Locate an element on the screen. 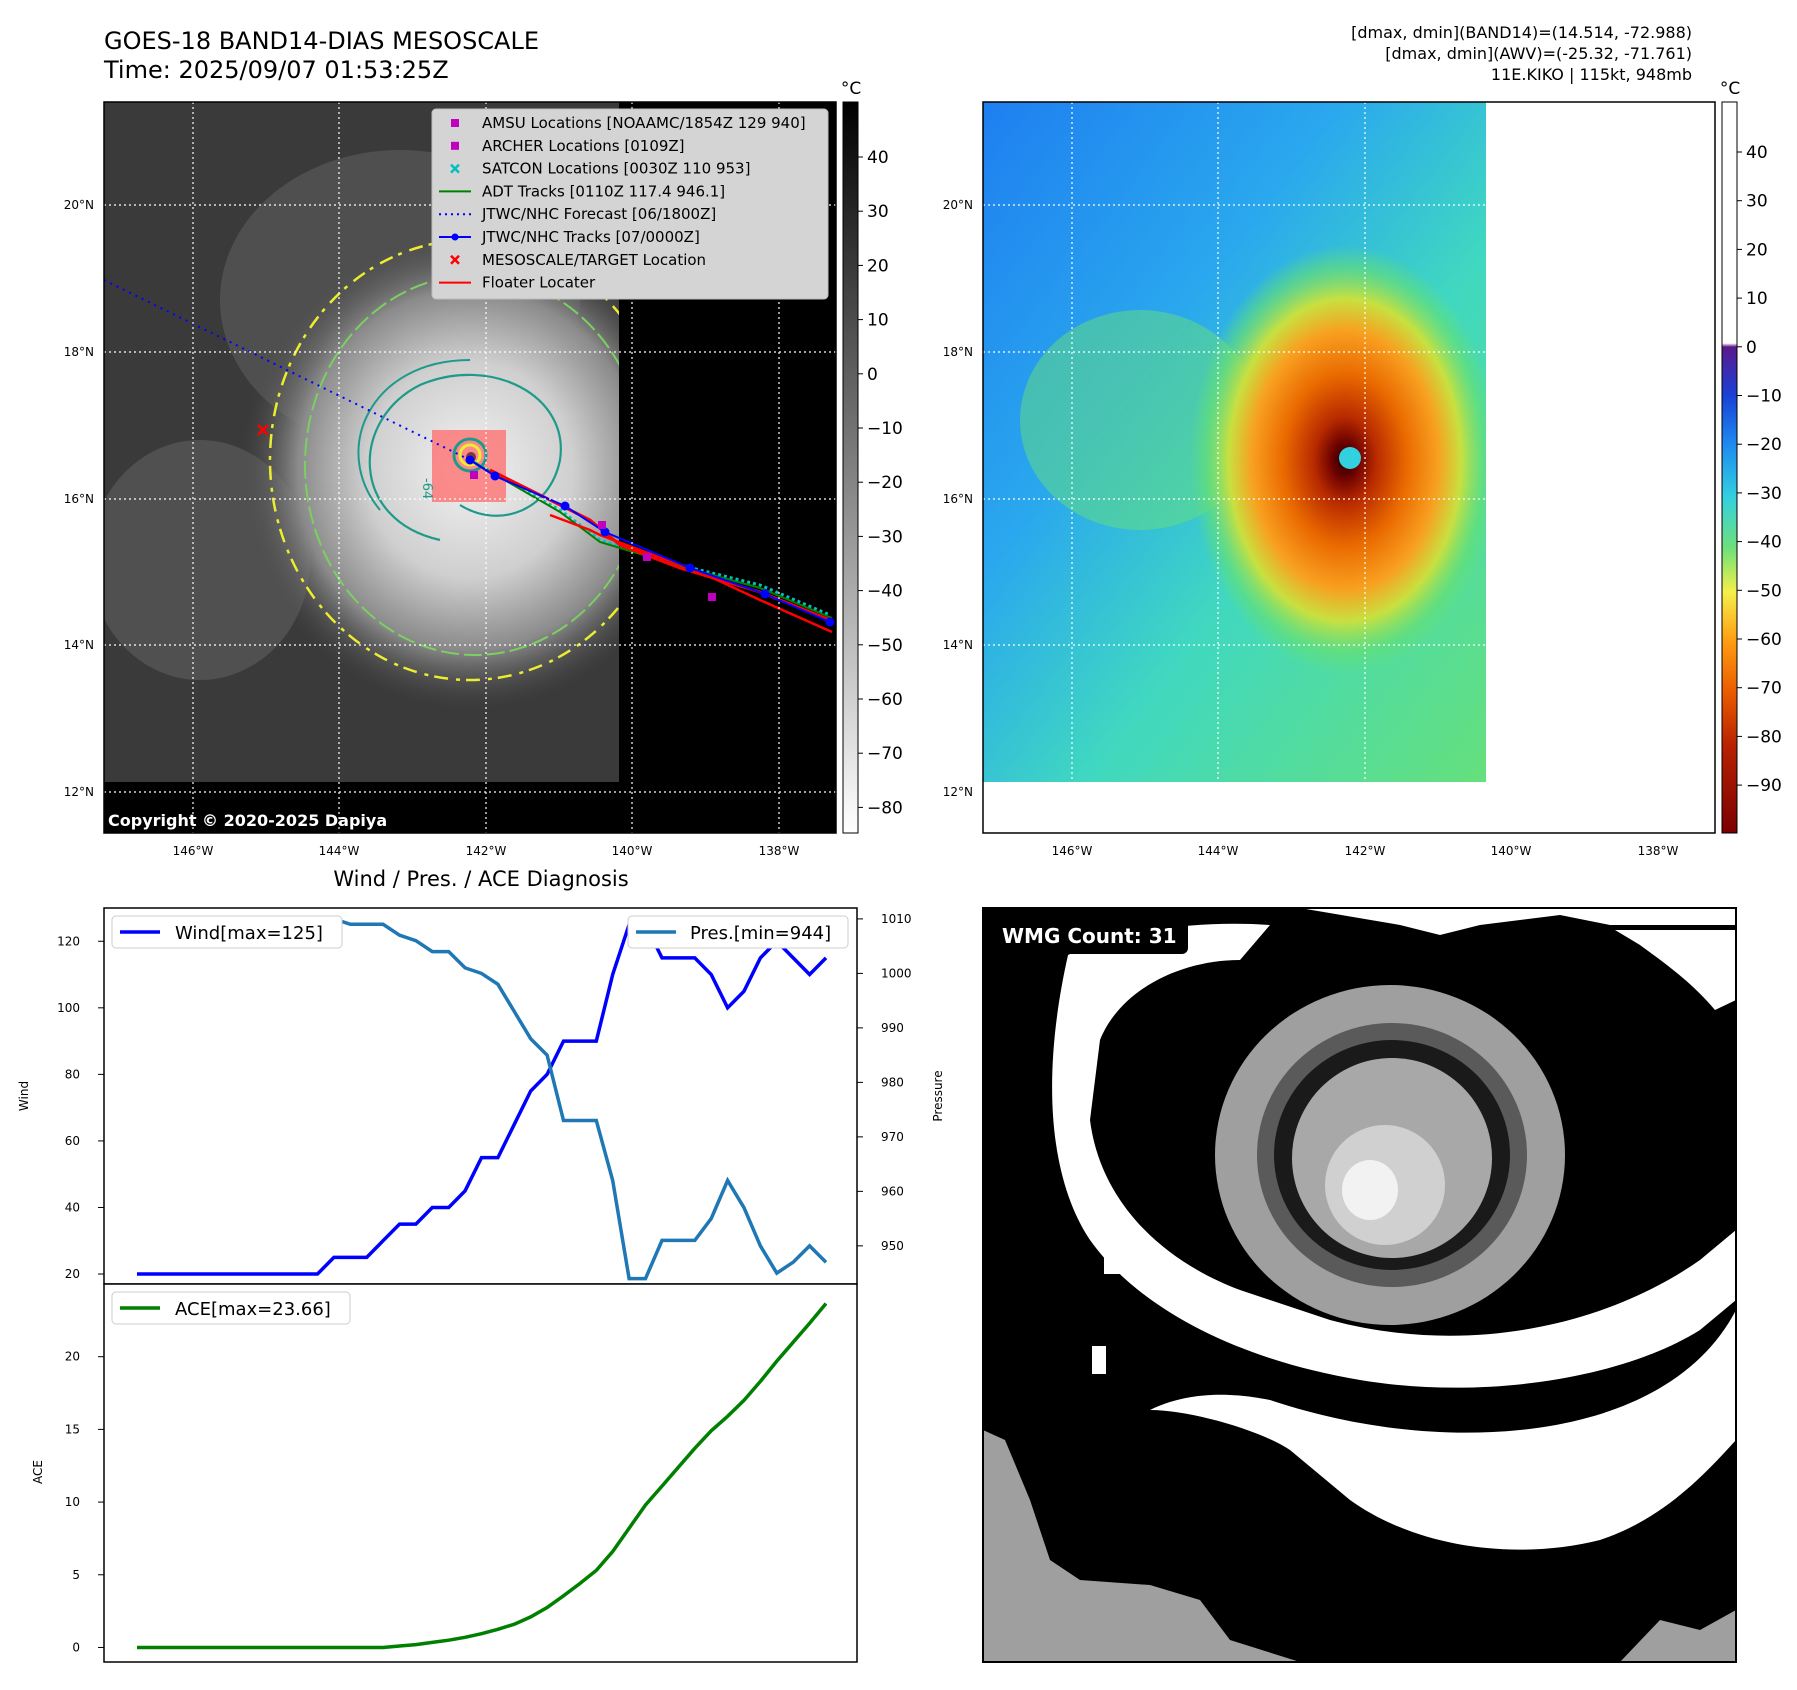 The image size is (1797, 1690). band14-colorbar-tick-label: 40 is located at coordinates (878, 158).